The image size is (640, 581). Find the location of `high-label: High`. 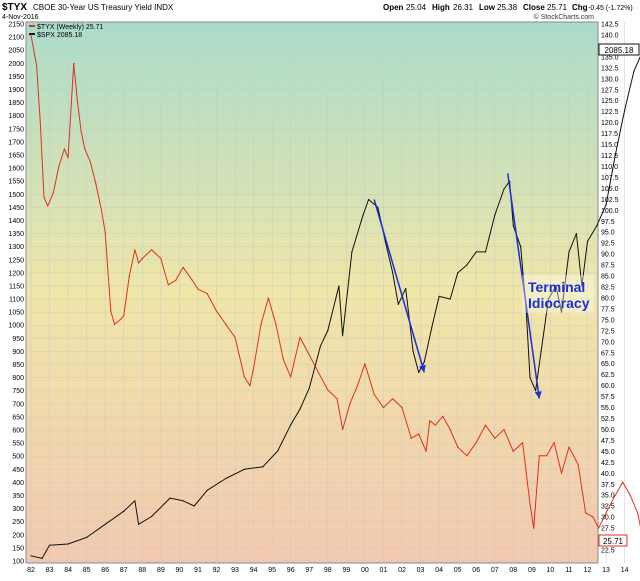

high-label: High is located at coordinates (441, 7).